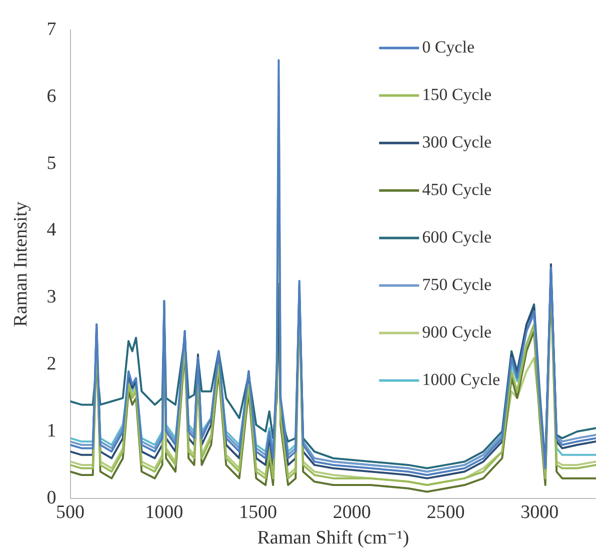 The height and width of the screenshot is (558, 596). I want to click on y-tick-label: 3, so click(51, 297).